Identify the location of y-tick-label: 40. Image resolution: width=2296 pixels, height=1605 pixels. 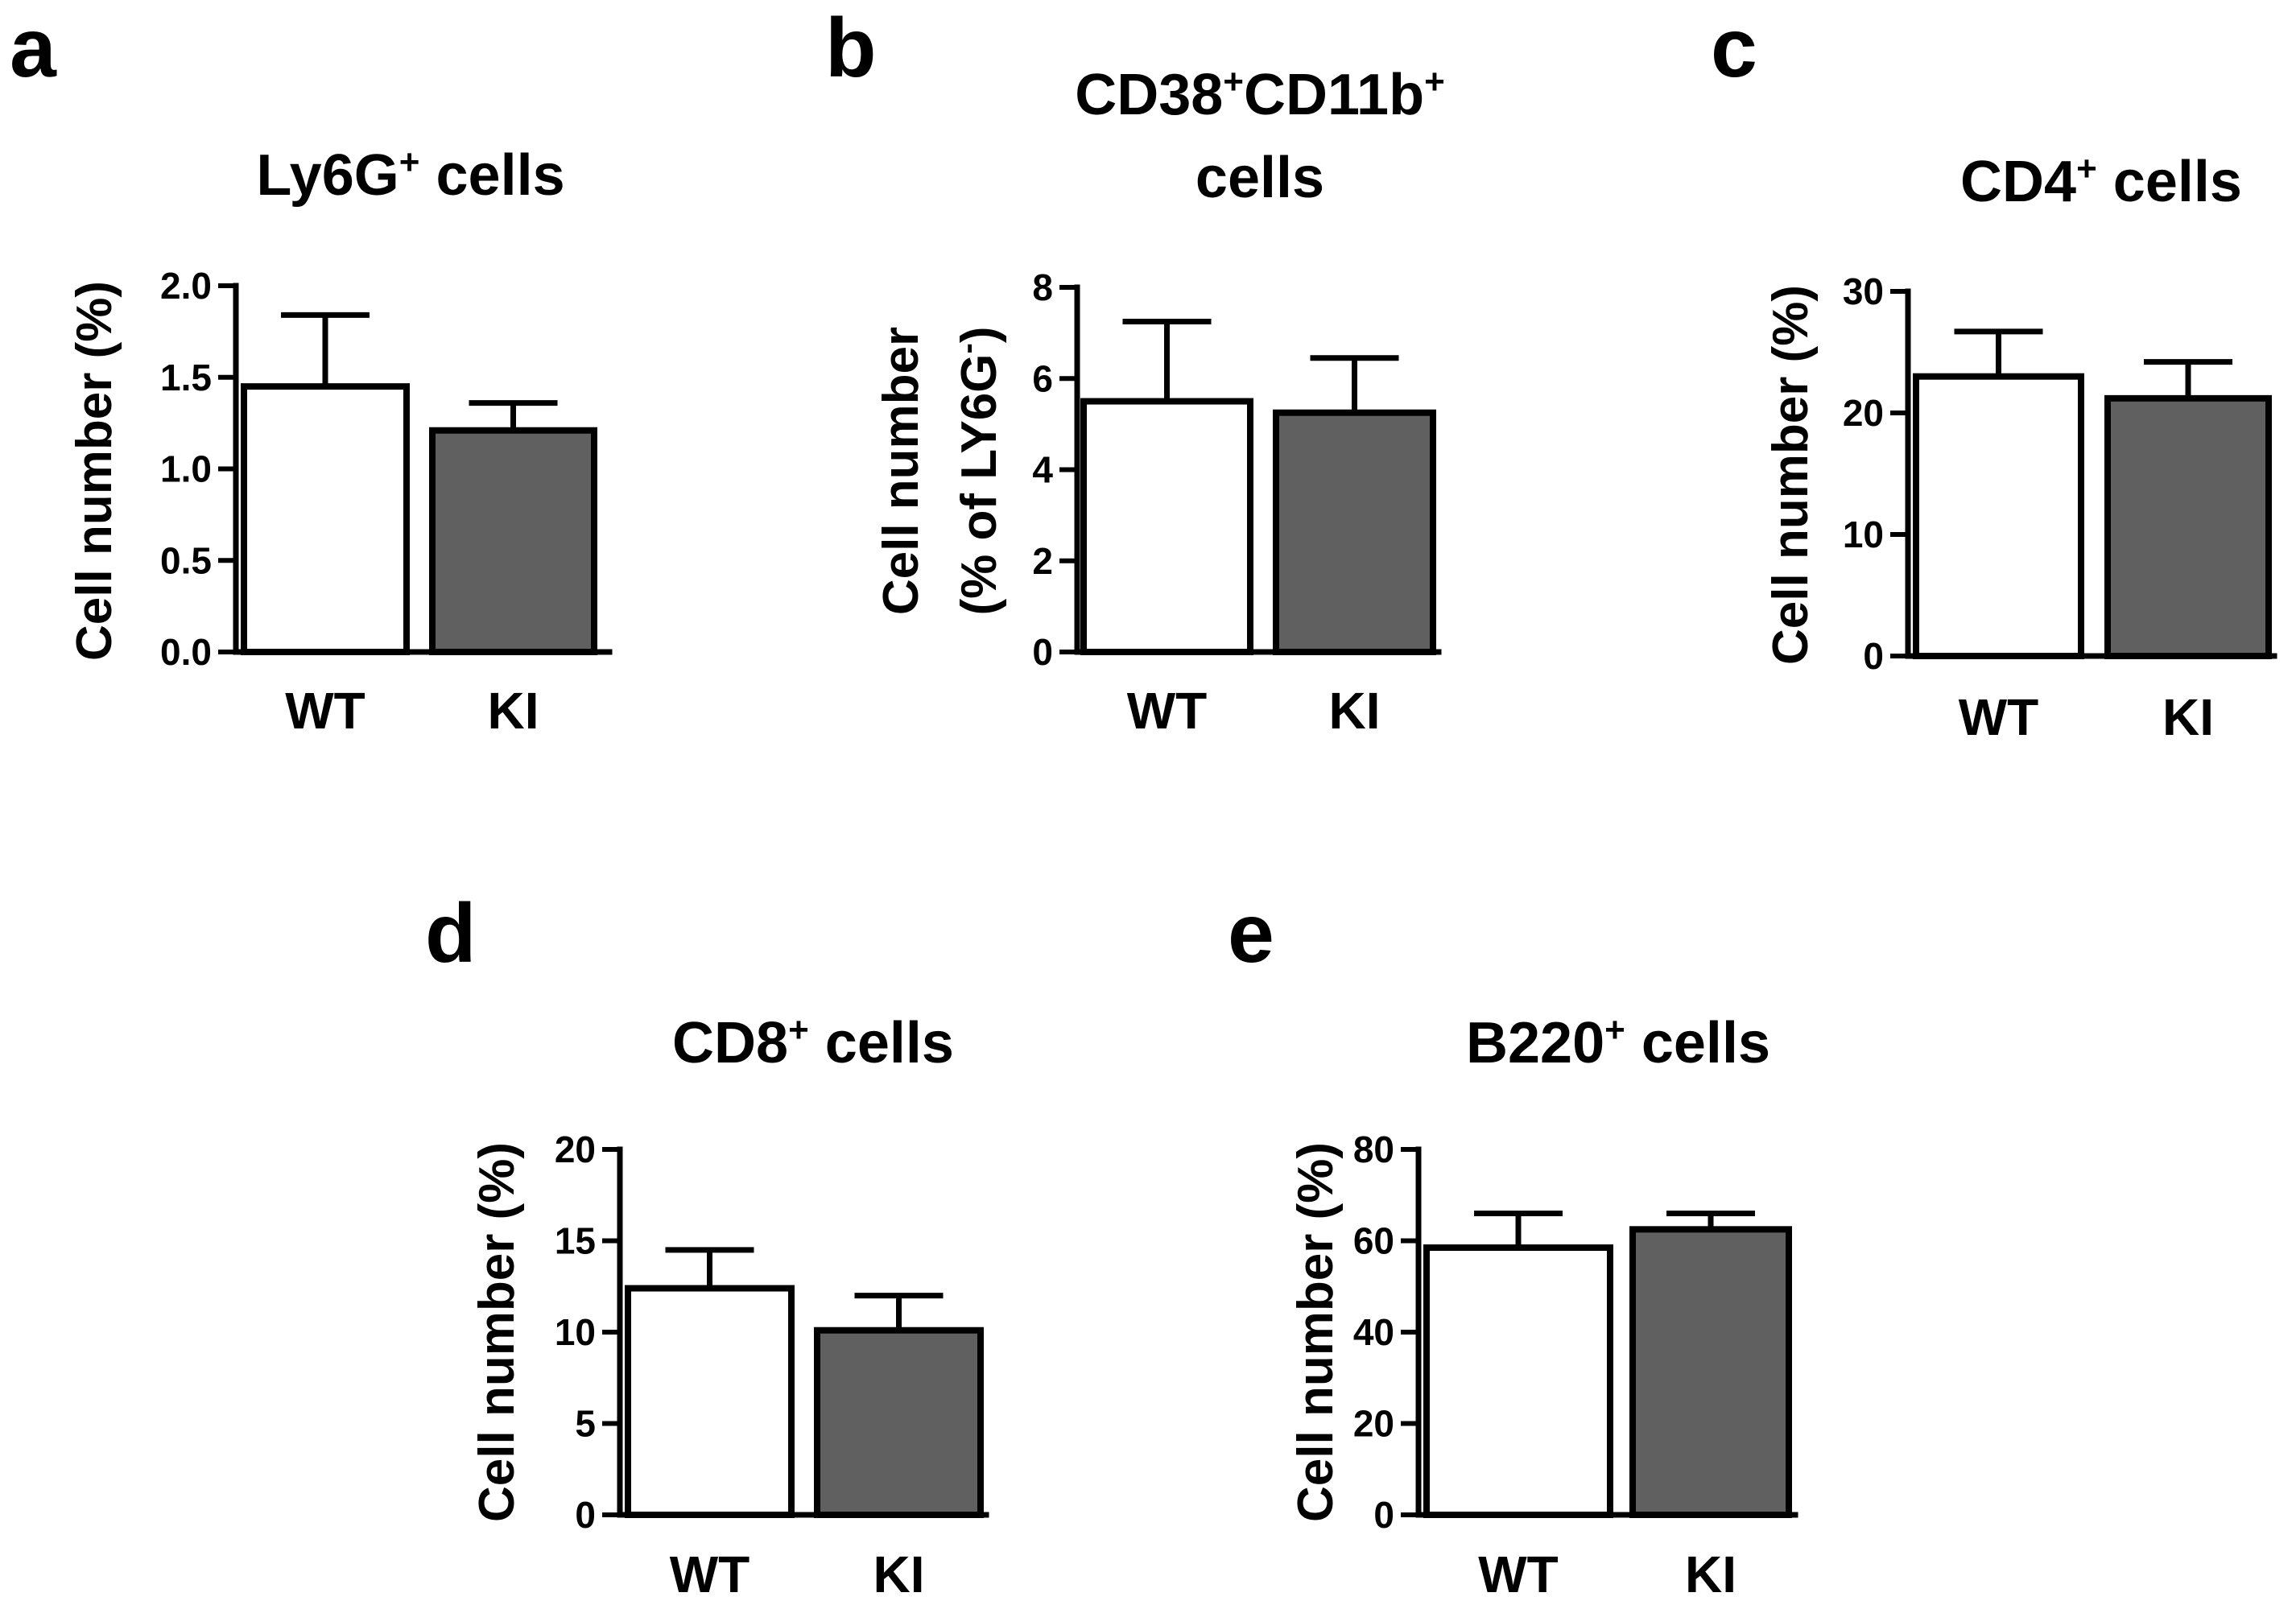
(1373, 1332).